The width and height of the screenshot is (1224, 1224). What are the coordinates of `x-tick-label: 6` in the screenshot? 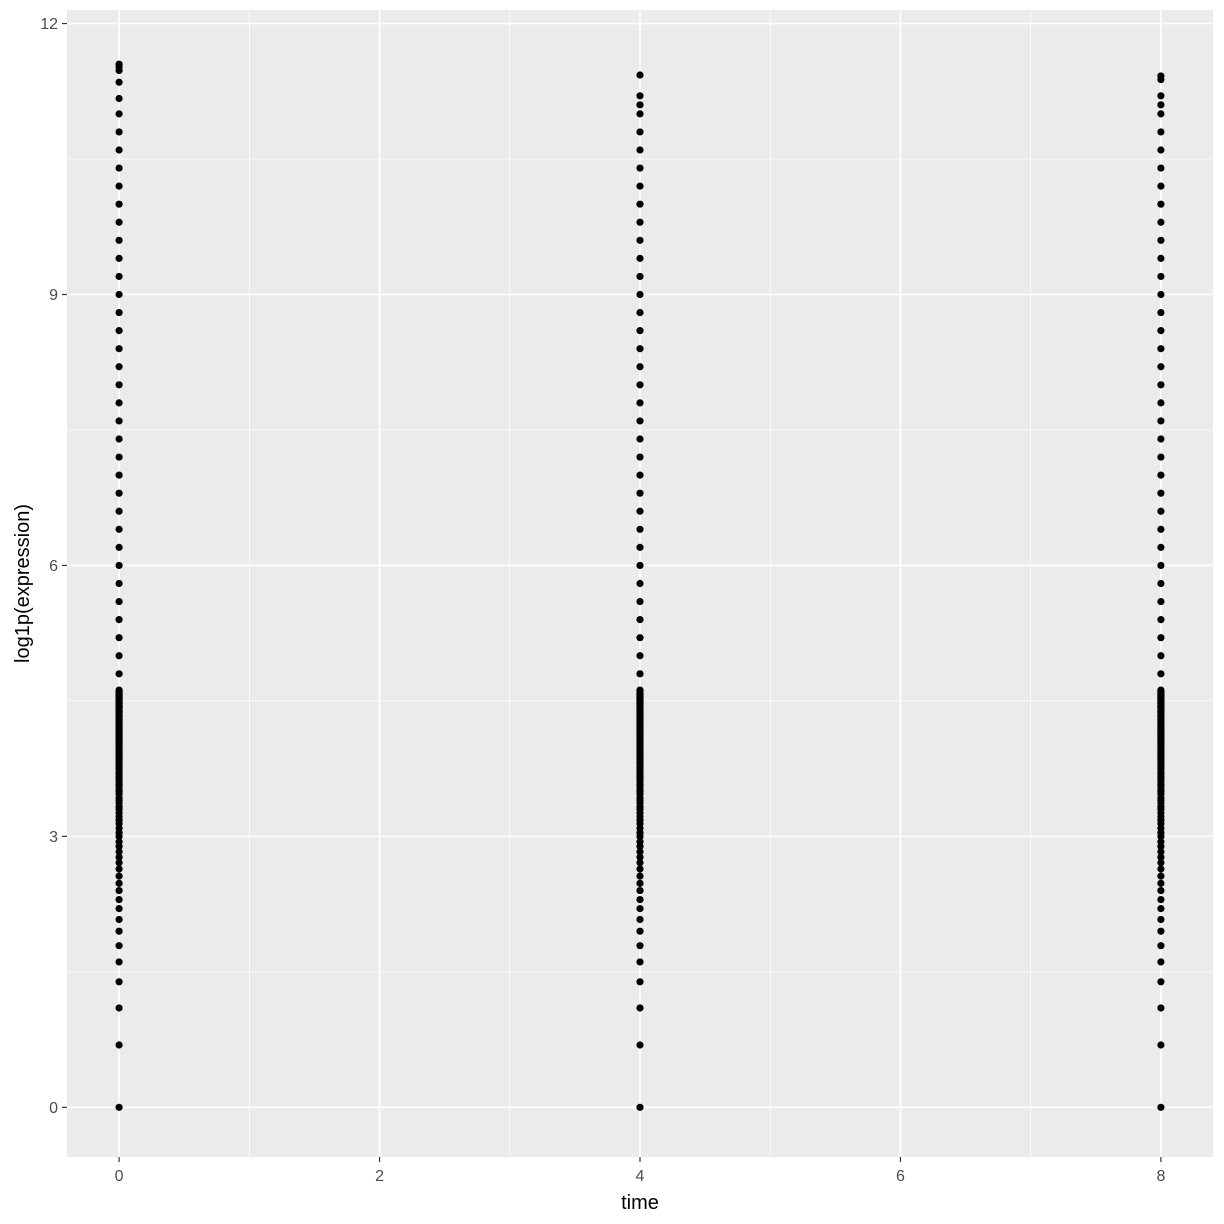 It's located at (900, 1176).